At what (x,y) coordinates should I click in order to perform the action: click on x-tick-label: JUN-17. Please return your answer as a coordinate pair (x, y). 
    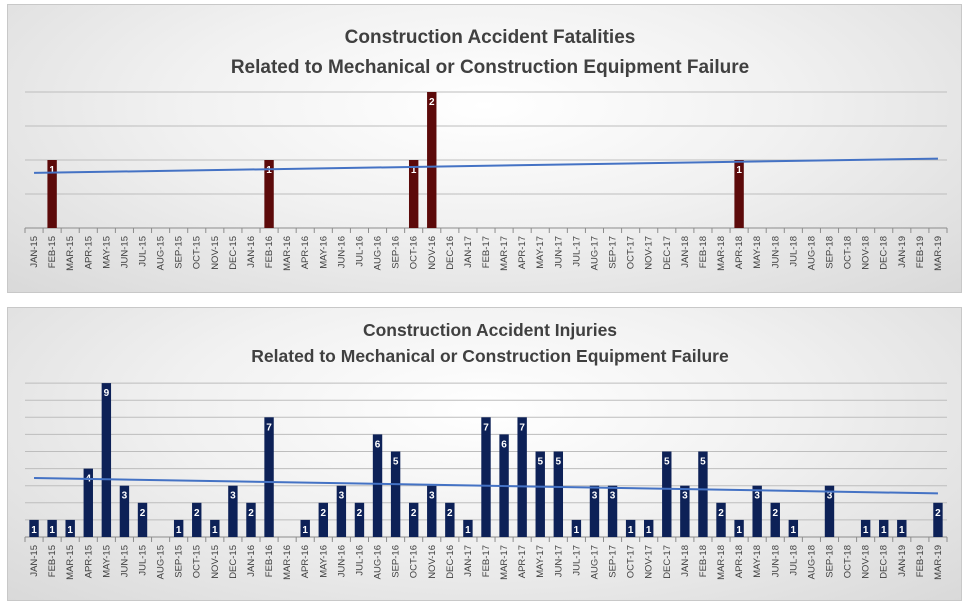
    Looking at the image, I should click on (558, 561).